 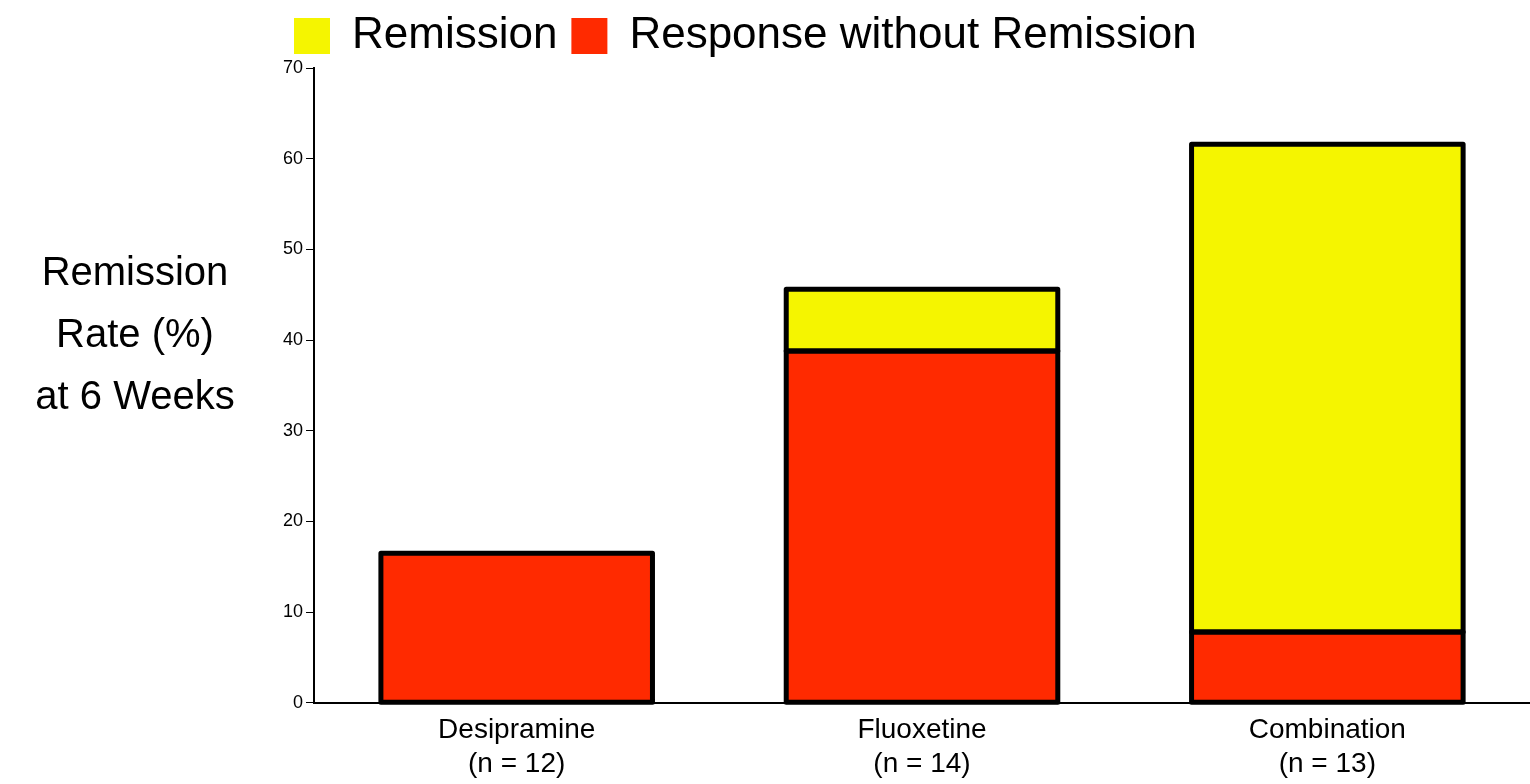 I want to click on legend-label: Response without Remission, so click(x=913, y=33).